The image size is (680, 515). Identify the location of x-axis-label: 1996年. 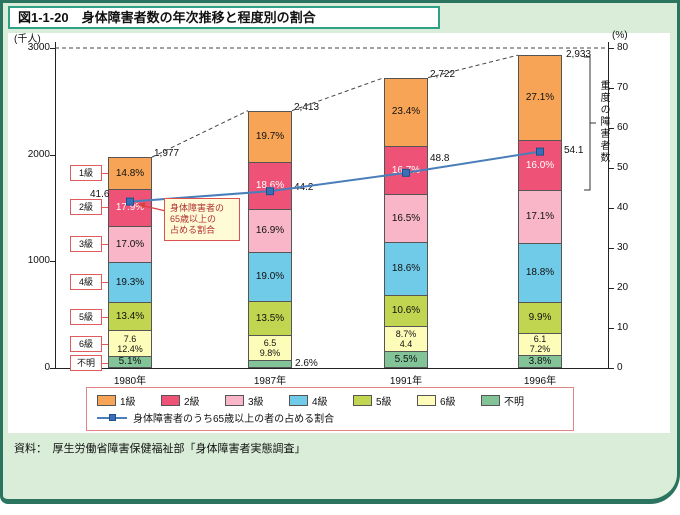
(540, 381).